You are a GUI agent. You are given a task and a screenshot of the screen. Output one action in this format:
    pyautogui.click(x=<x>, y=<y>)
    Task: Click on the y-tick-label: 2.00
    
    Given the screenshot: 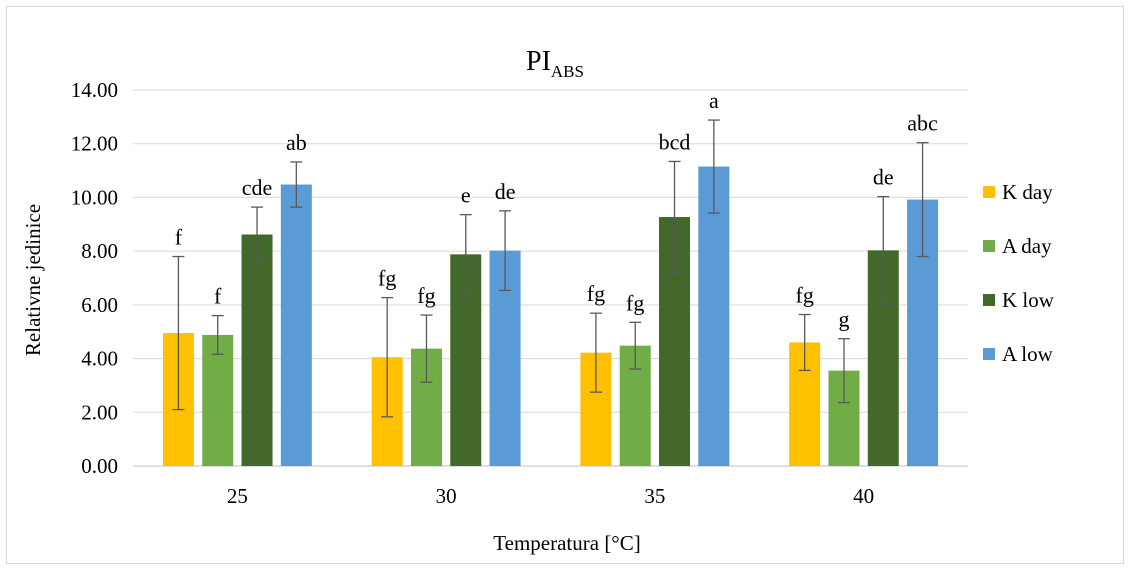 What is the action you would take?
    pyautogui.click(x=99, y=412)
    